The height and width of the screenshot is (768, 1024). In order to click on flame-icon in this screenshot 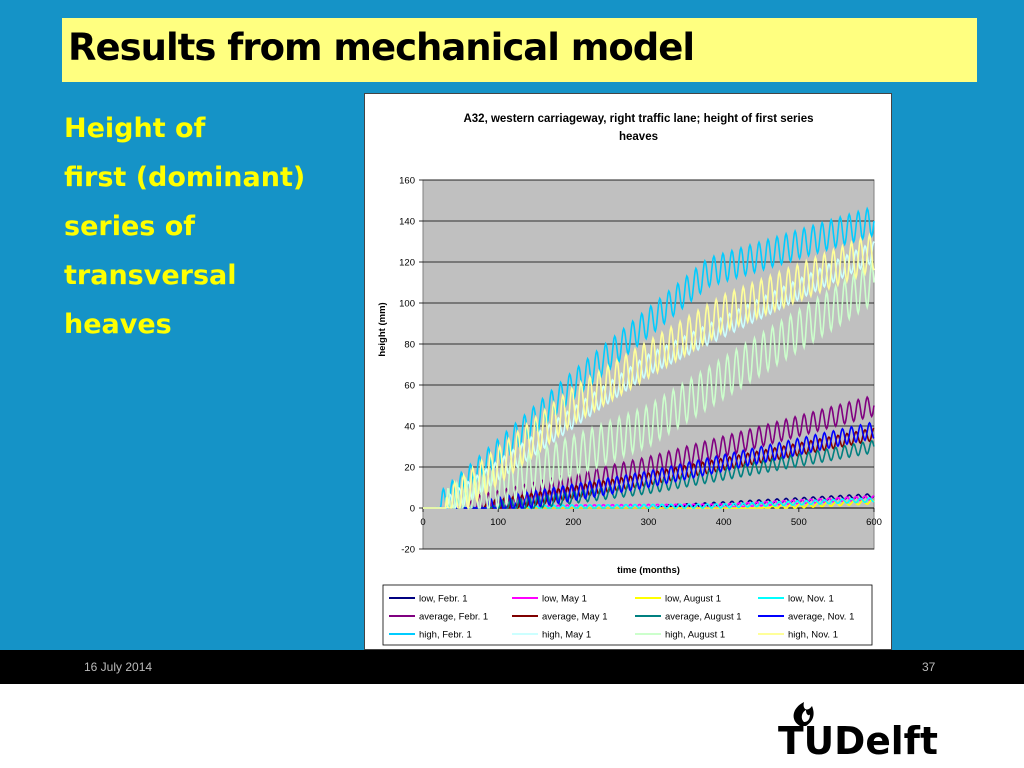, I will do `click(803, 714)`.